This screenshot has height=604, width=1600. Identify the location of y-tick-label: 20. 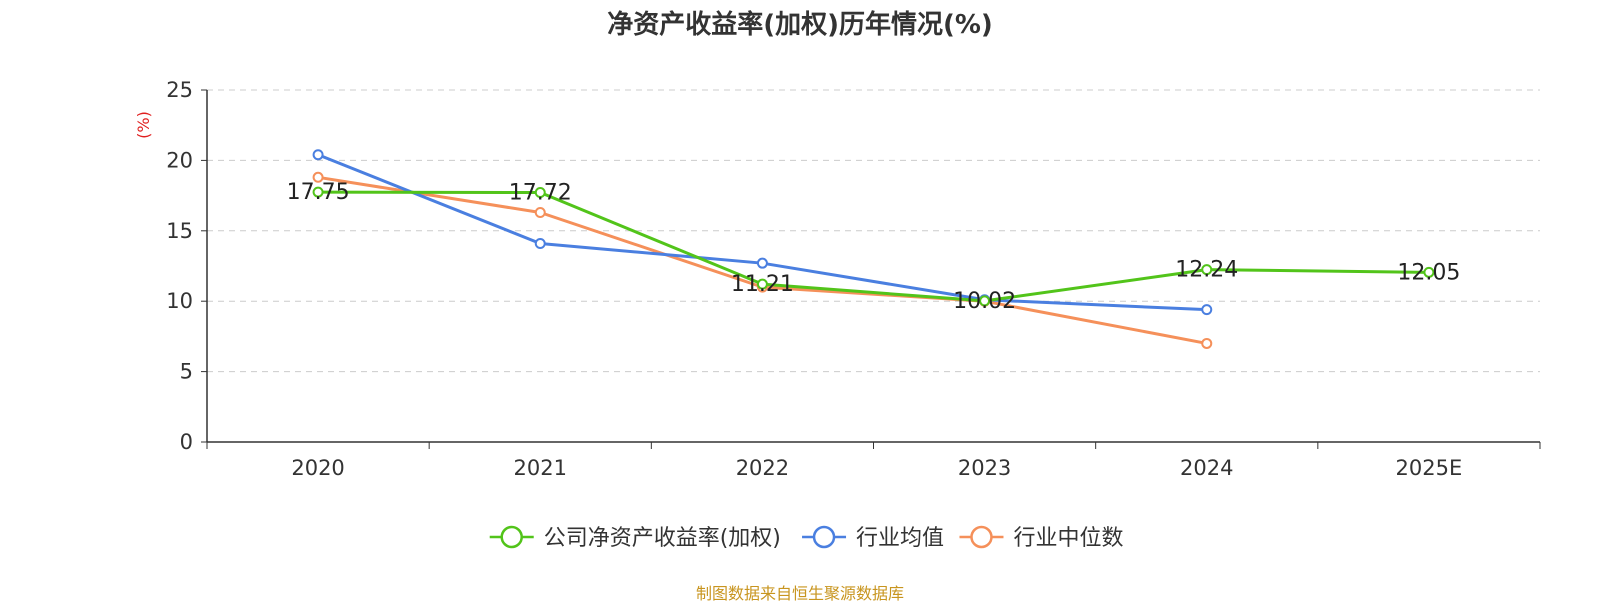
(179, 160).